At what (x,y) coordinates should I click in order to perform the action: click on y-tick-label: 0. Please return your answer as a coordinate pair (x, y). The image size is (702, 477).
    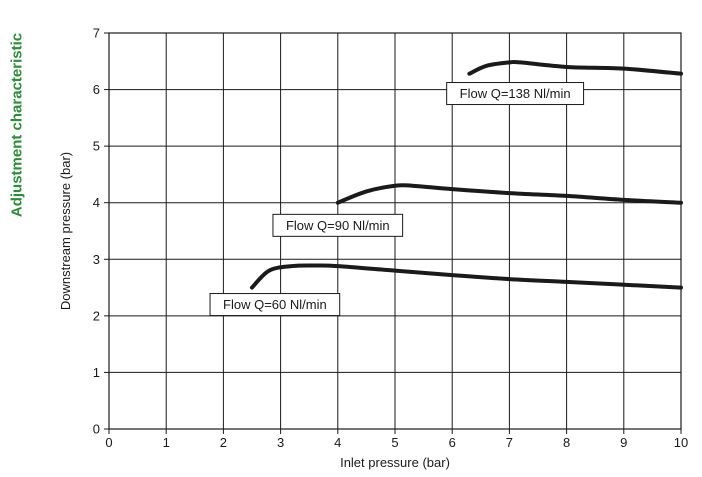
    Looking at the image, I should click on (96, 429).